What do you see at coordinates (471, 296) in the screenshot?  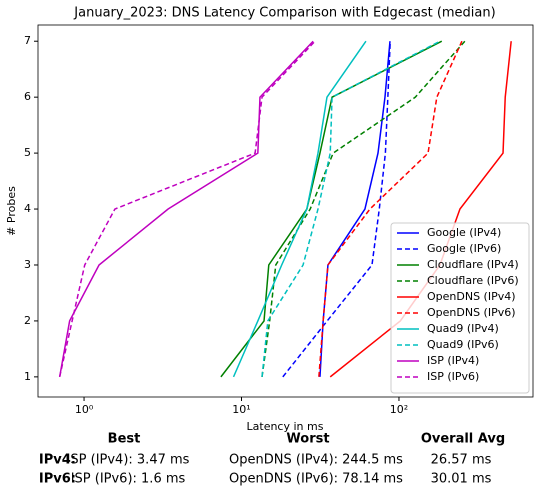 I see `legend-label: OpenDNS (IPv4)` at bounding box center [471, 296].